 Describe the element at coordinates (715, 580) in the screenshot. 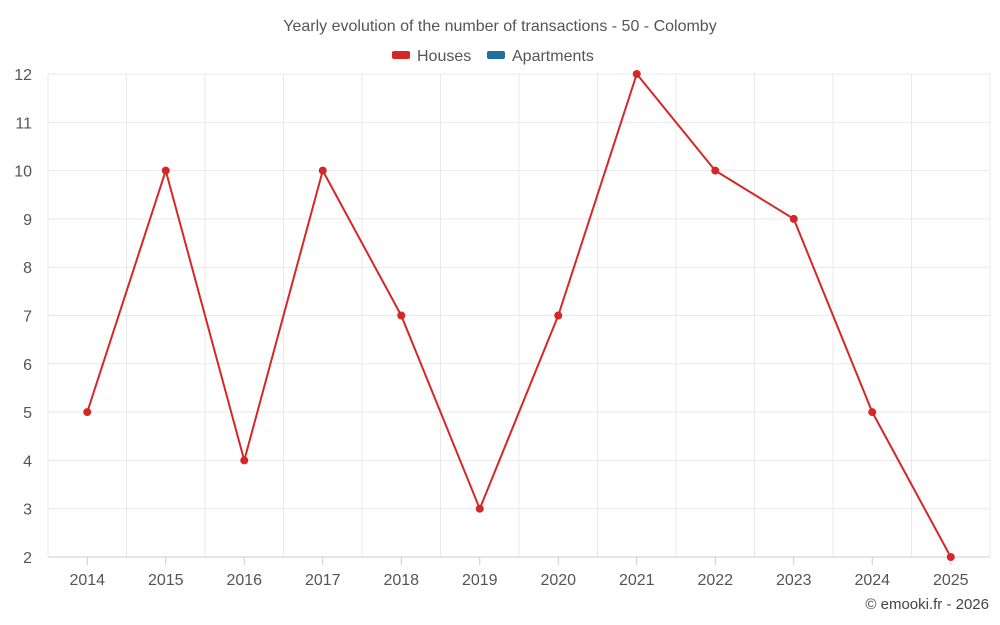

I see `x-tick-label: 2022` at that location.